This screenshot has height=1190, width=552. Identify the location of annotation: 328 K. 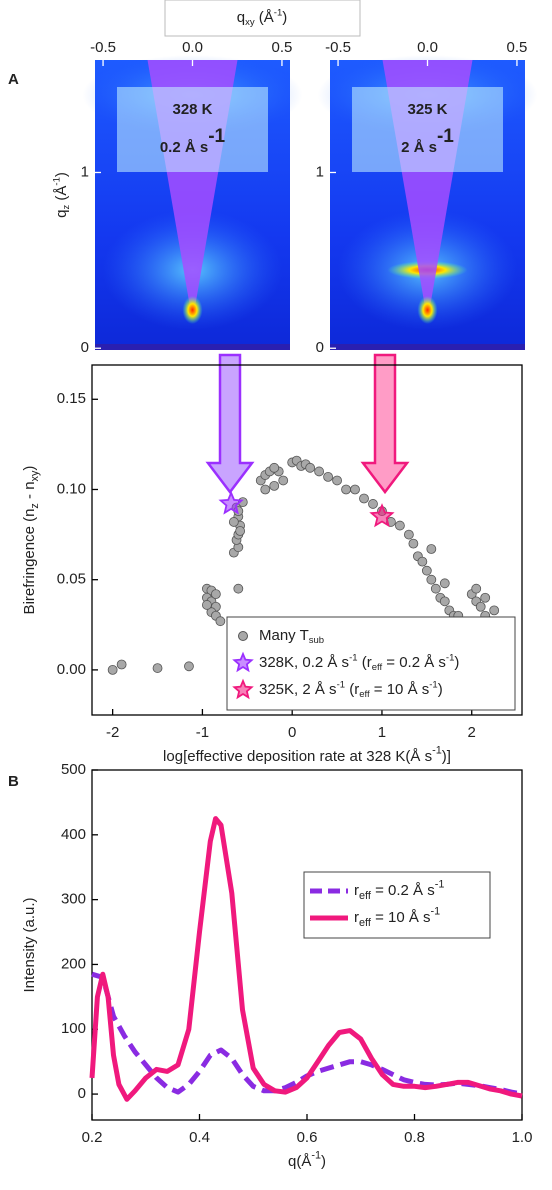
(192, 109).